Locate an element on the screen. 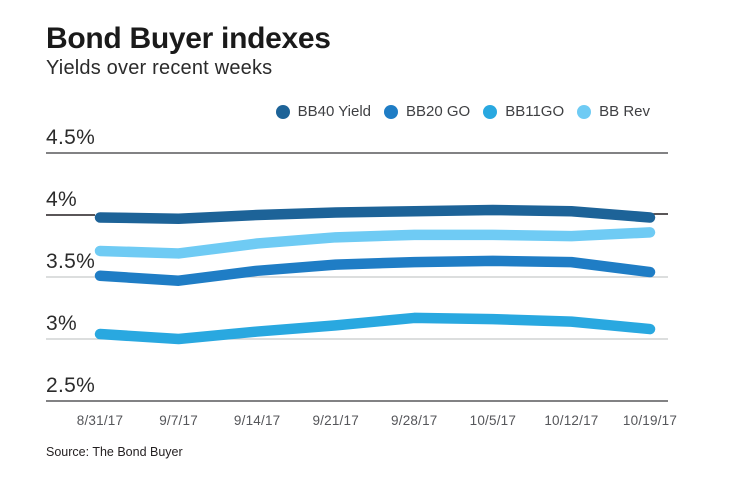  y-tick-label: 3.5% is located at coordinates (71, 261).